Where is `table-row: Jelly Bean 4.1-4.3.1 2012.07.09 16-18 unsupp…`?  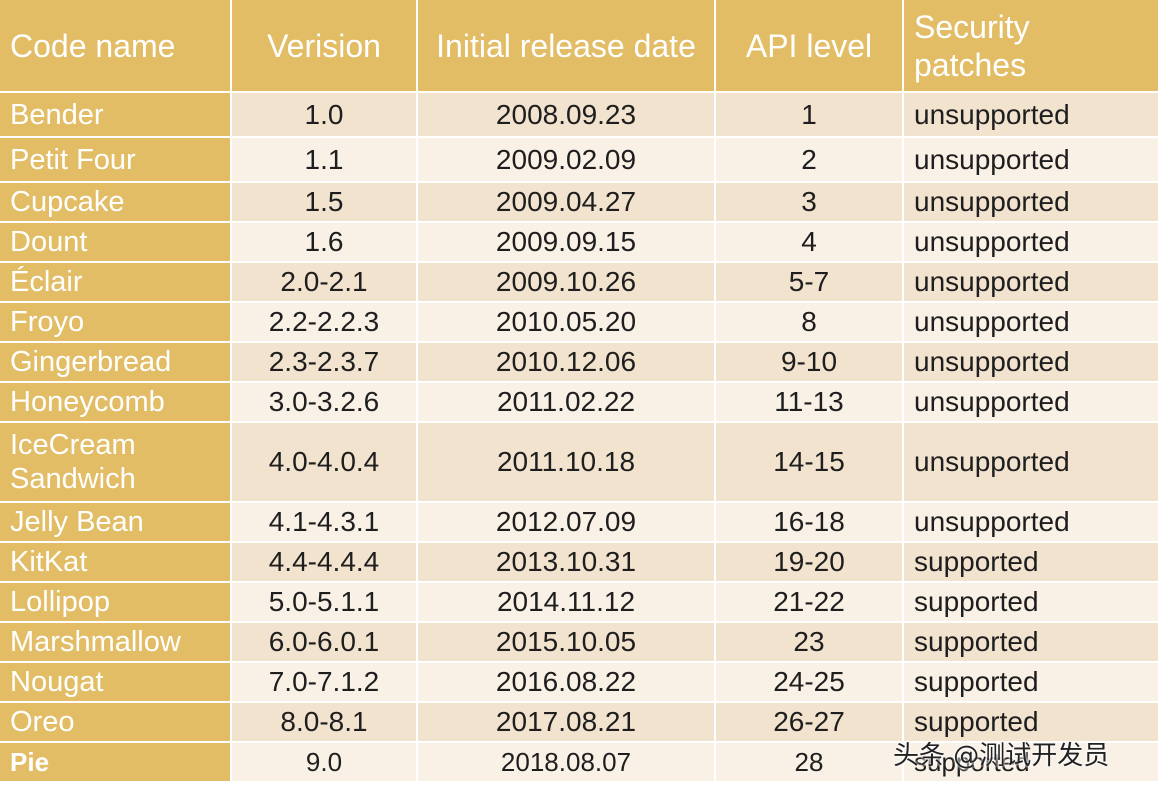 table-row: Jelly Bean 4.1-4.3.1 2012.07.09 16-18 unsupp… is located at coordinates (579, 522).